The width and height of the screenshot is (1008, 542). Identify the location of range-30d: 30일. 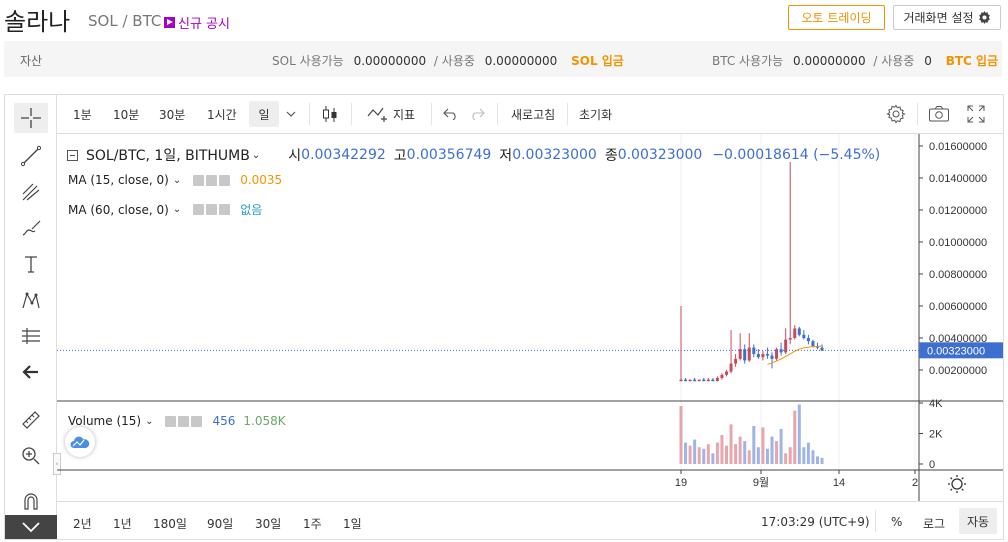
(268, 524).